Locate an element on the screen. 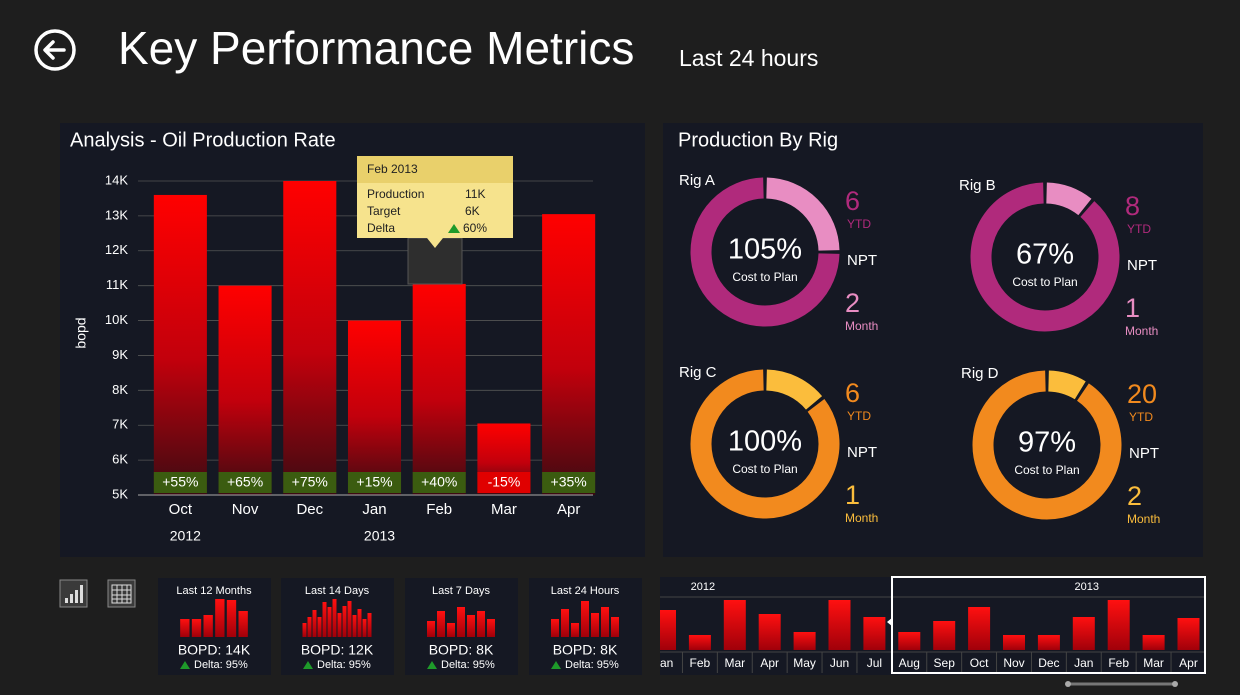  delta-label: +35% is located at coordinates (569, 482).